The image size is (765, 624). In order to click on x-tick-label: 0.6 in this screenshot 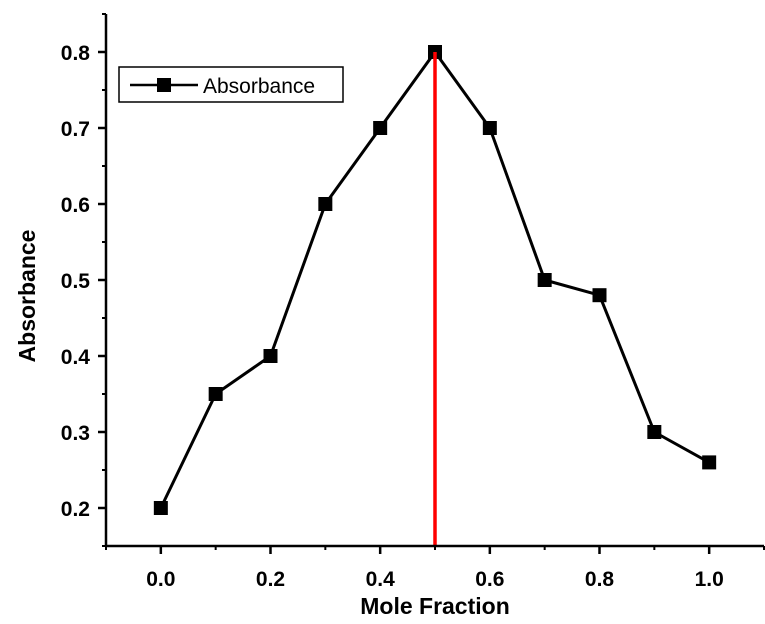, I will do `click(489, 579)`.